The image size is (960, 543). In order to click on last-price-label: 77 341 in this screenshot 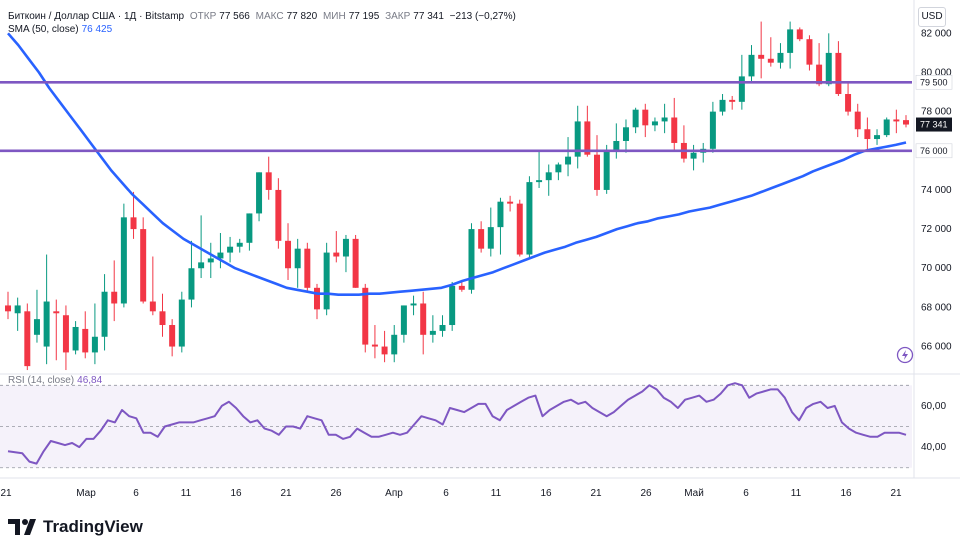, I will do `click(934, 125)`.